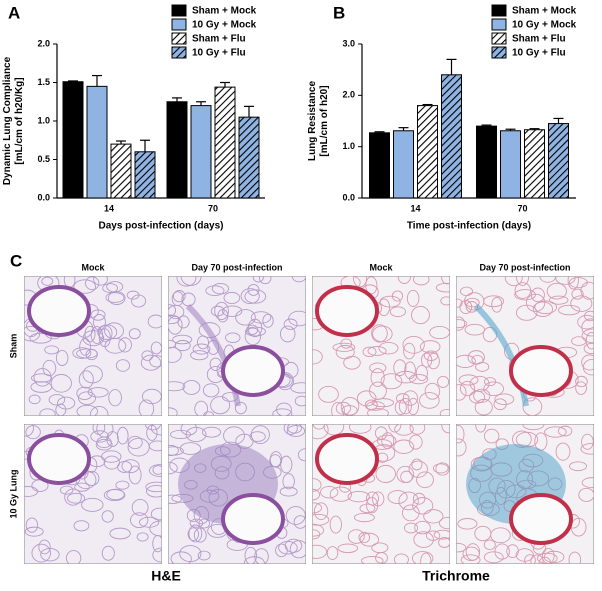 This screenshot has height=591, width=602. Describe the element at coordinates (7, 120) in the screenshot. I see `y-axis-label-line: Dynamic Lung Compliance` at that location.